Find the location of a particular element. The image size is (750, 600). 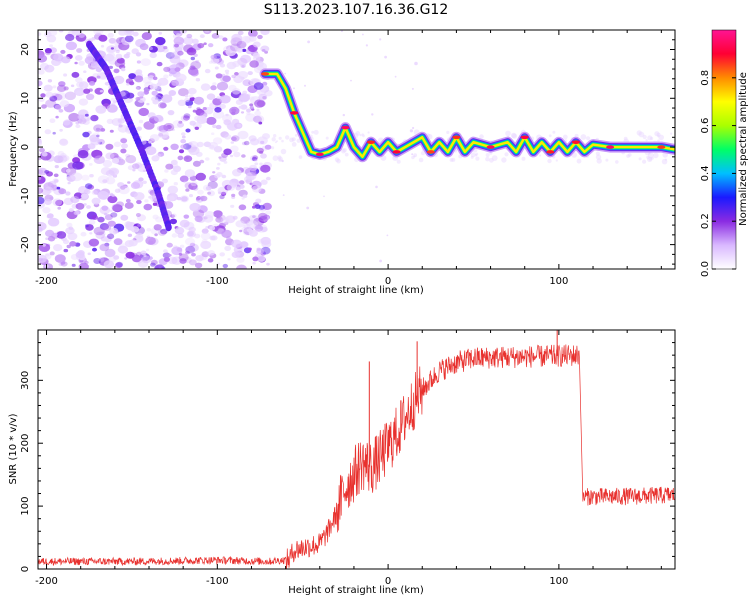

x-tick-label: 100 is located at coordinates (558, 281).